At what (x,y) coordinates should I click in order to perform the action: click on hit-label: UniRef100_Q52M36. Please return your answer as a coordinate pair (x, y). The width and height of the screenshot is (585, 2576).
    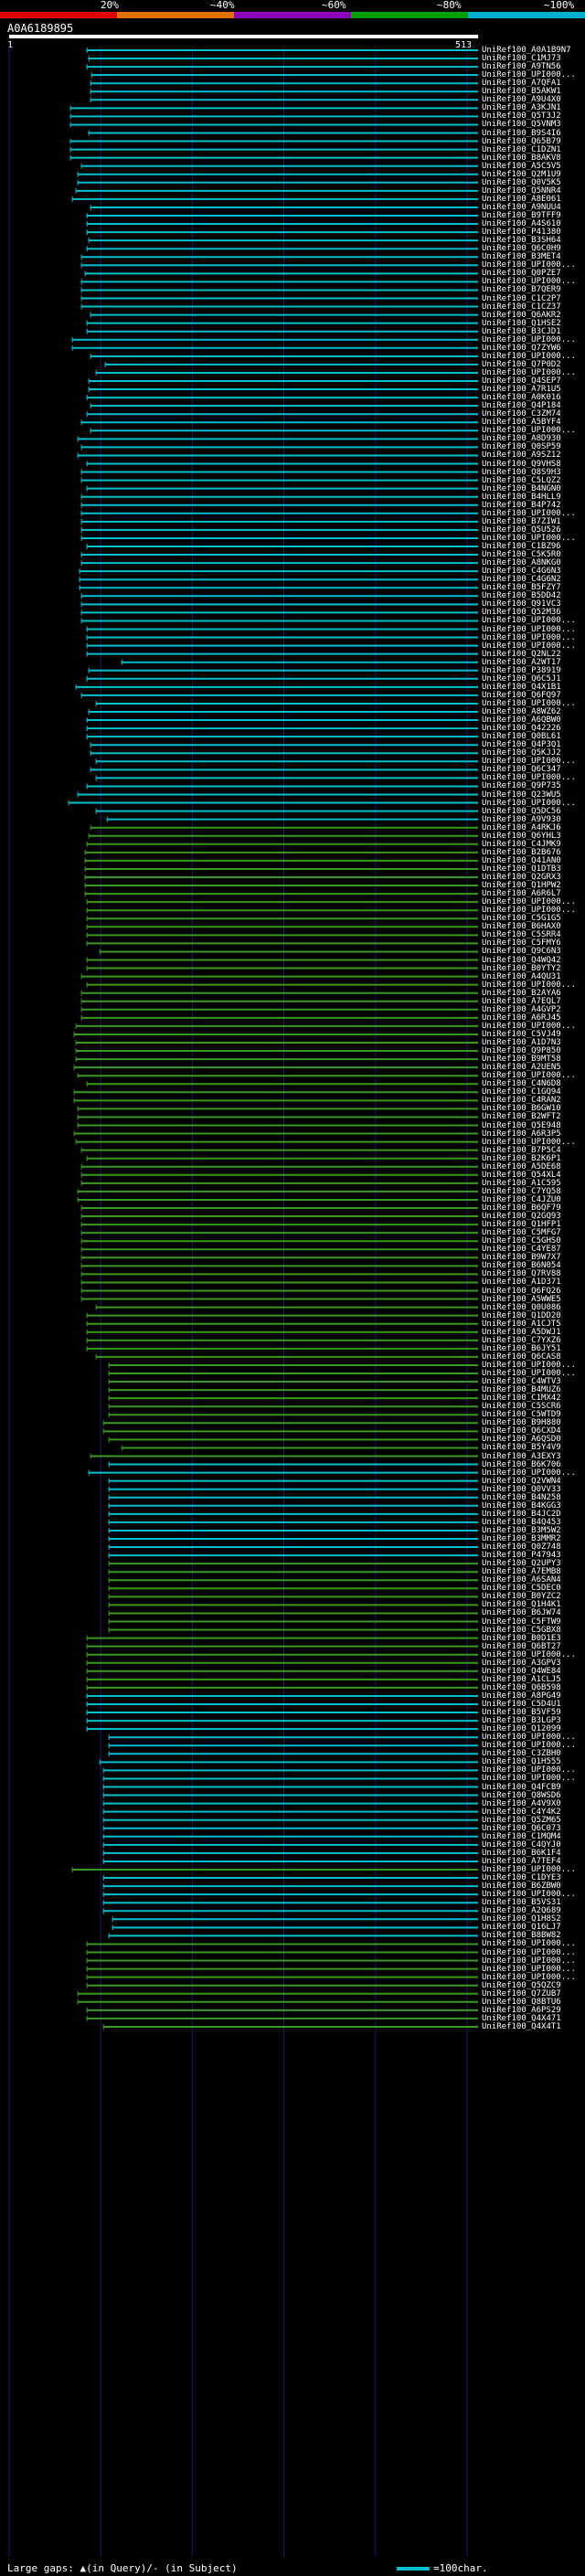
    Looking at the image, I should click on (521, 613).